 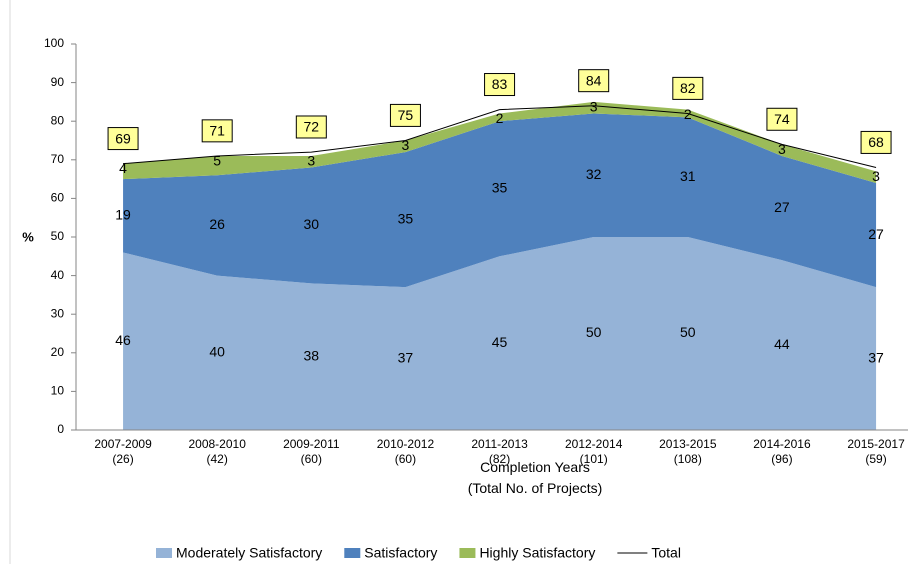 I want to click on data-label: 84, so click(x=594, y=80).